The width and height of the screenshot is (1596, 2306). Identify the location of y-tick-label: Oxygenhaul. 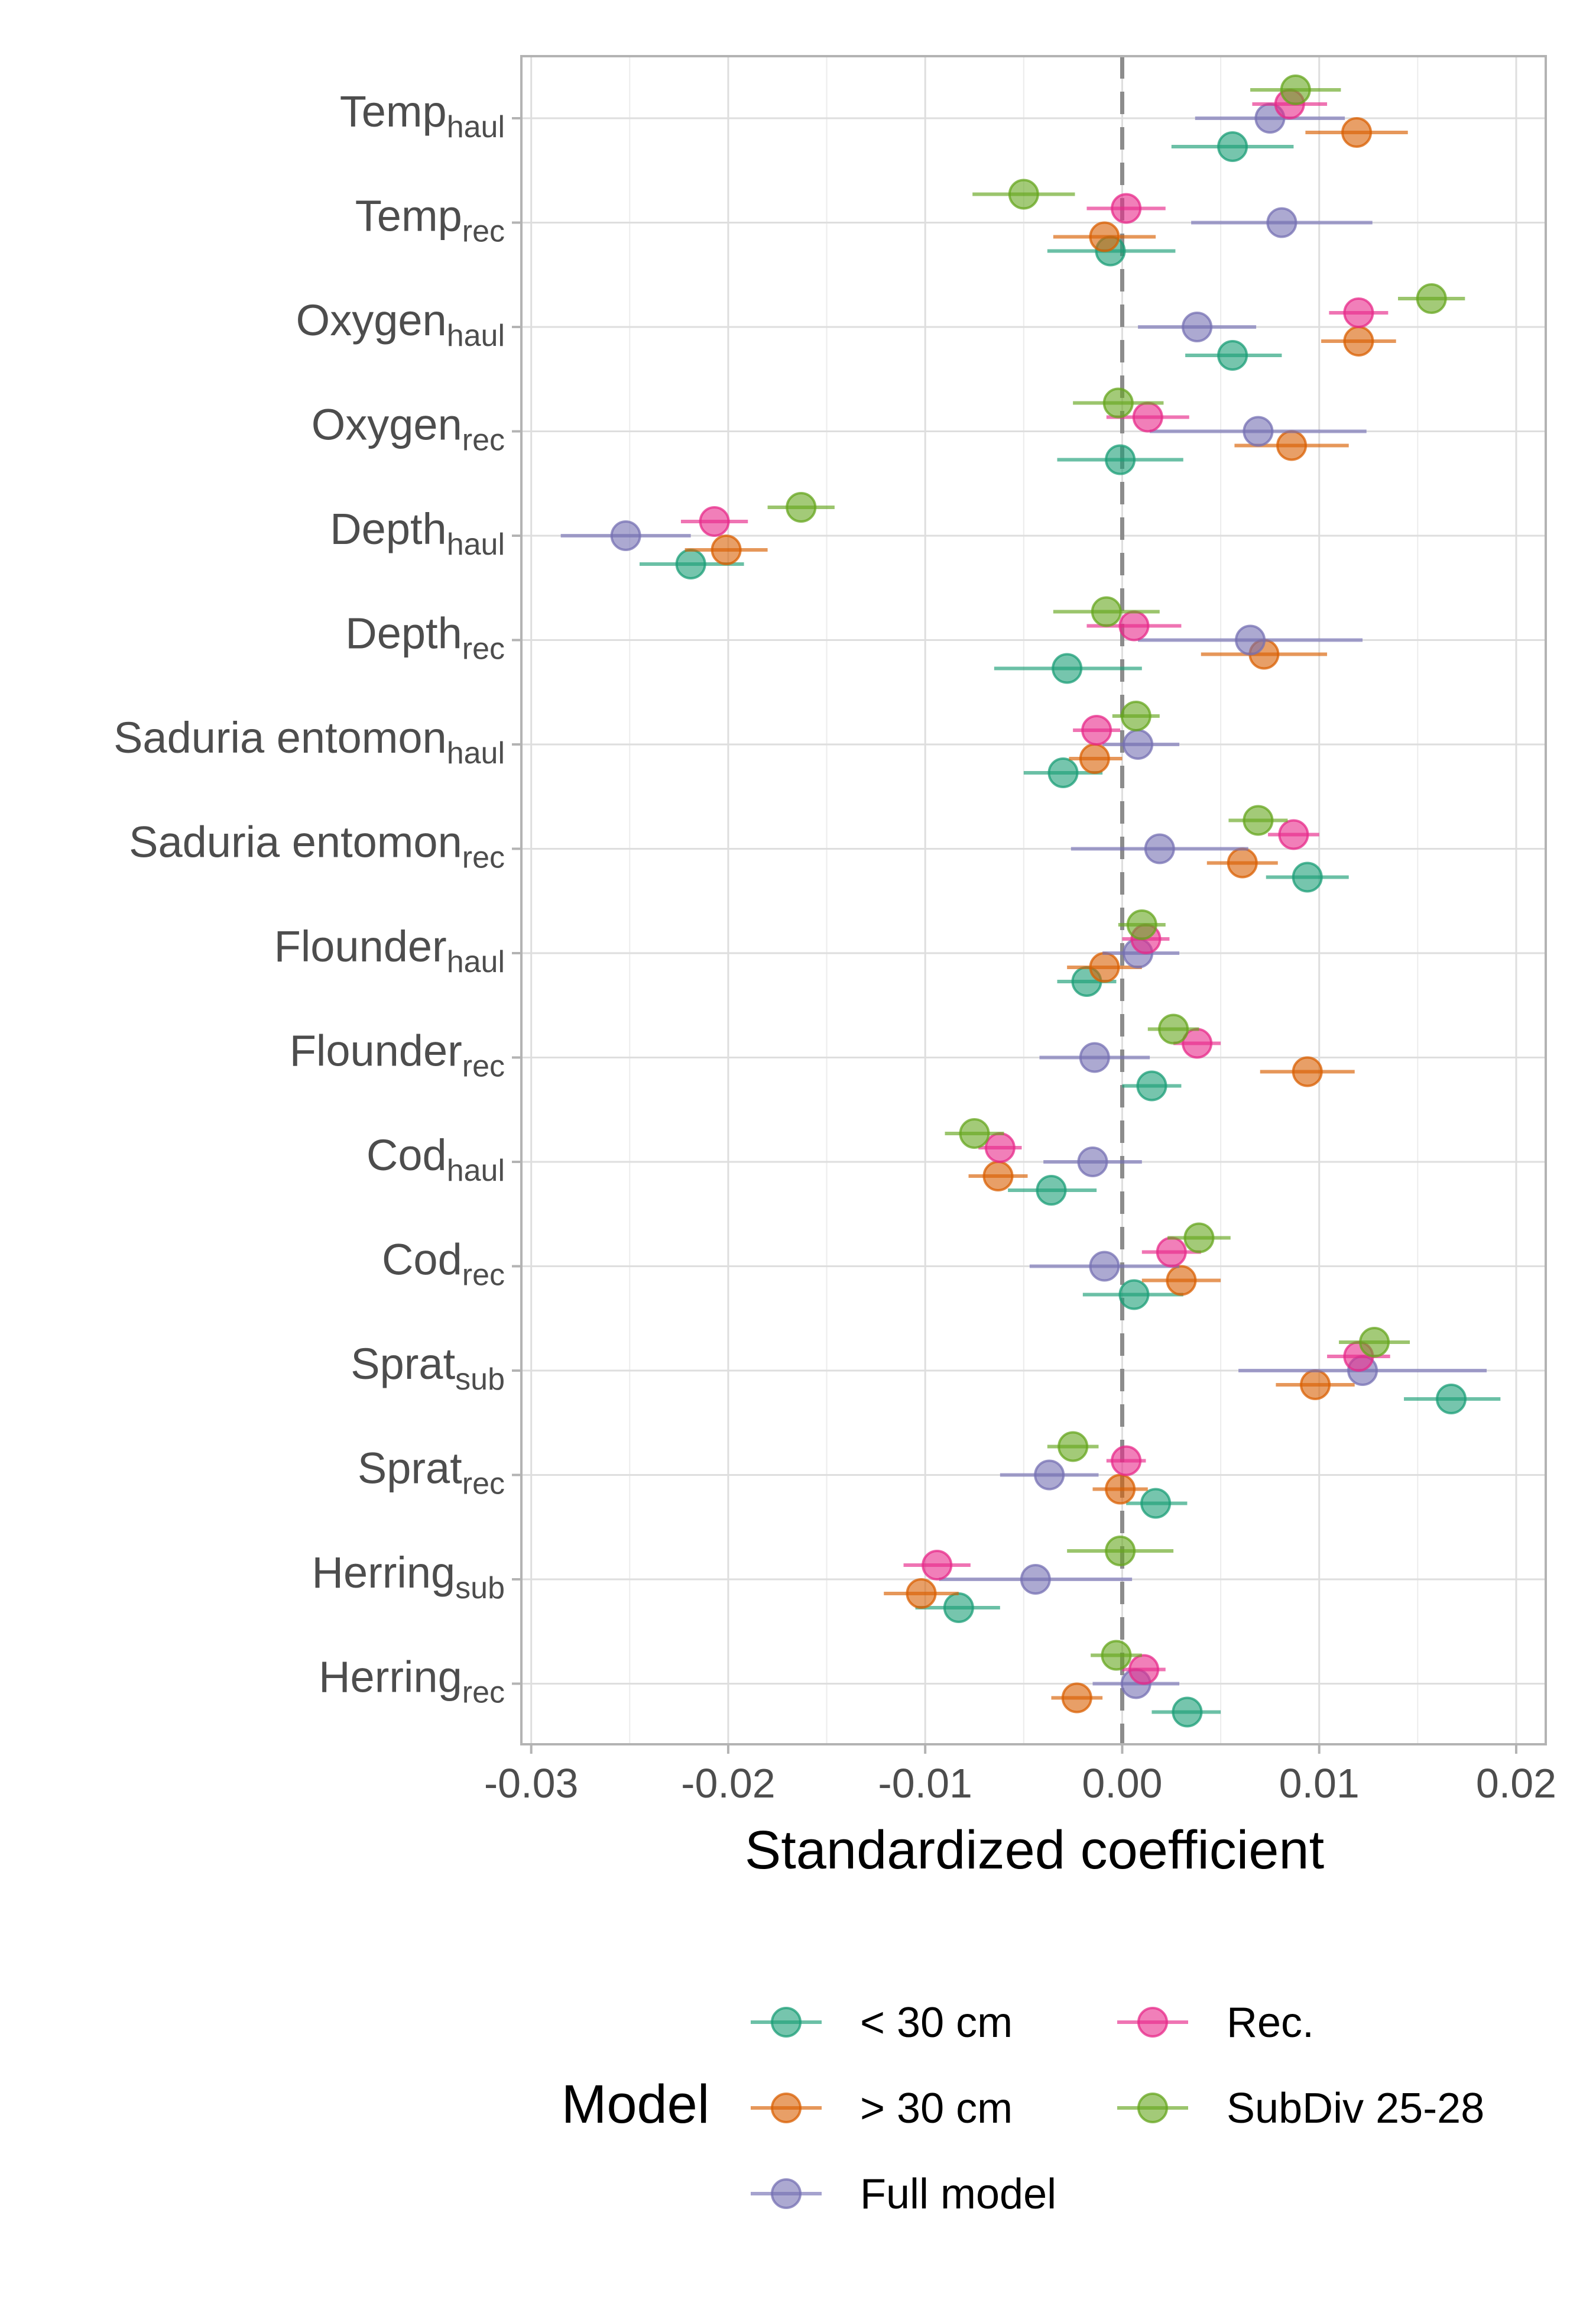
(401, 324).